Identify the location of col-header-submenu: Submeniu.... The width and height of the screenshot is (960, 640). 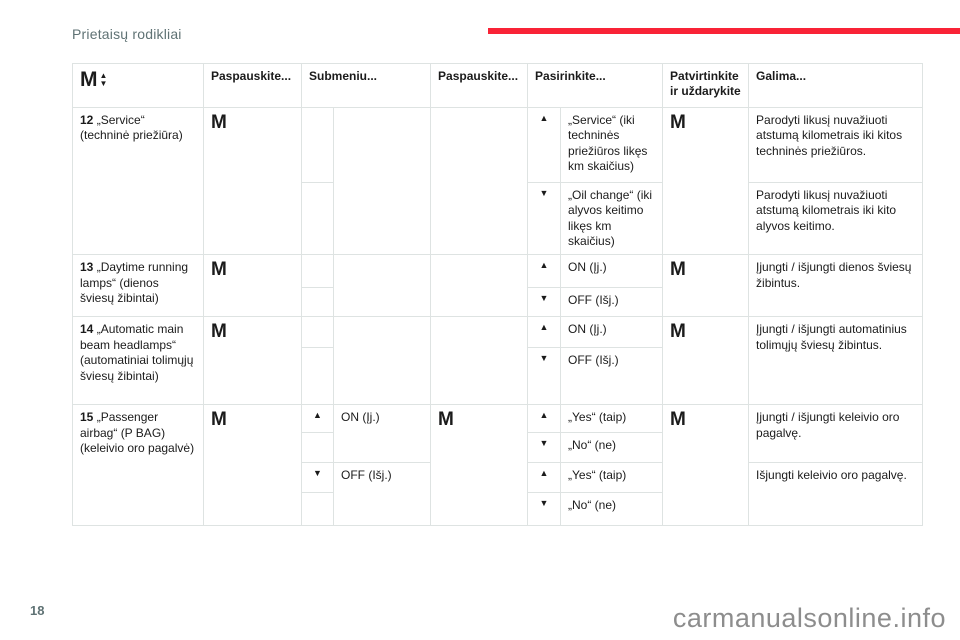
(366, 85).